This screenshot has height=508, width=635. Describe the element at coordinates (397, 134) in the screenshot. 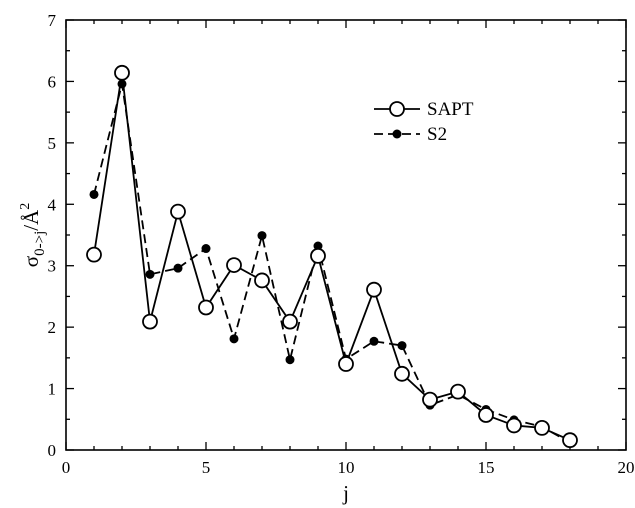

I see `legend-s2-marker` at that location.